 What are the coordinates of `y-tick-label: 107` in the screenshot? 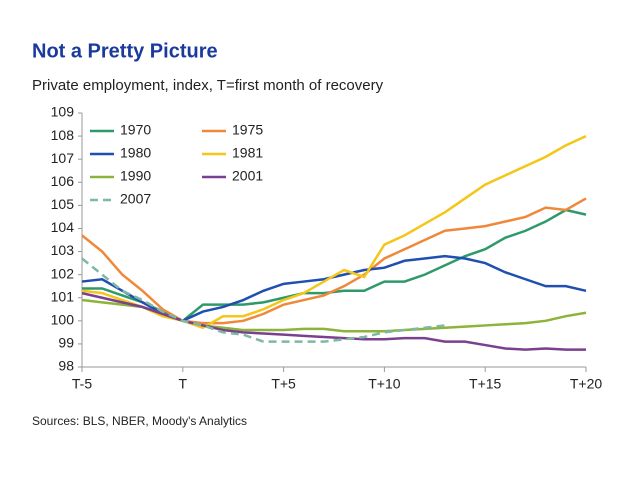 It's located at (63, 158).